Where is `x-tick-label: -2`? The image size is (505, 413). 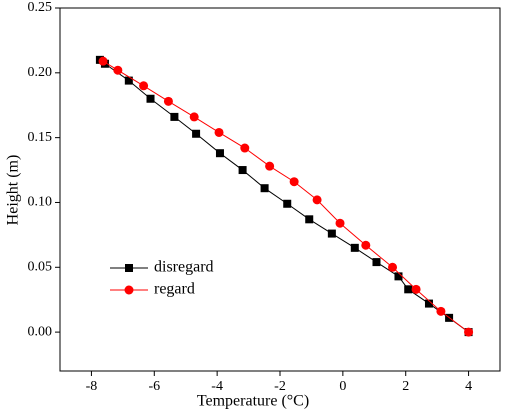
x-tick-label: -2 is located at coordinates (280, 386).